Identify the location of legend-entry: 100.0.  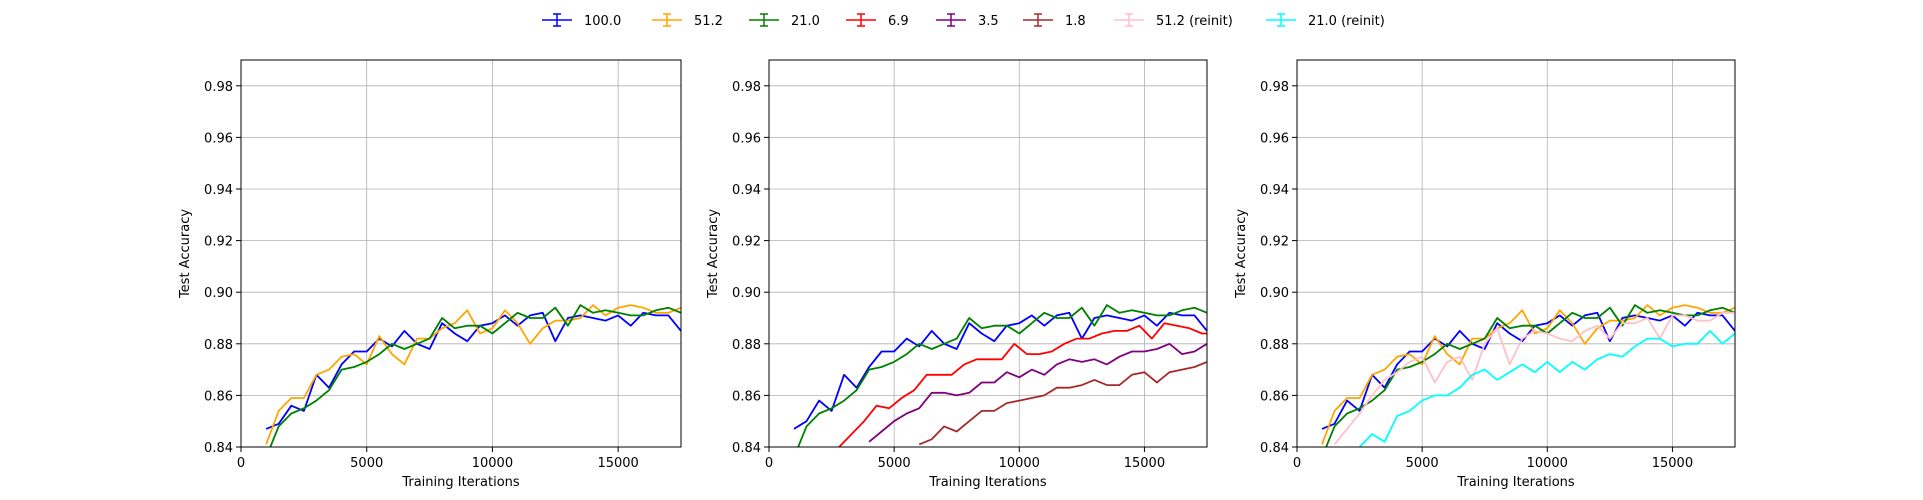
(581, 21).